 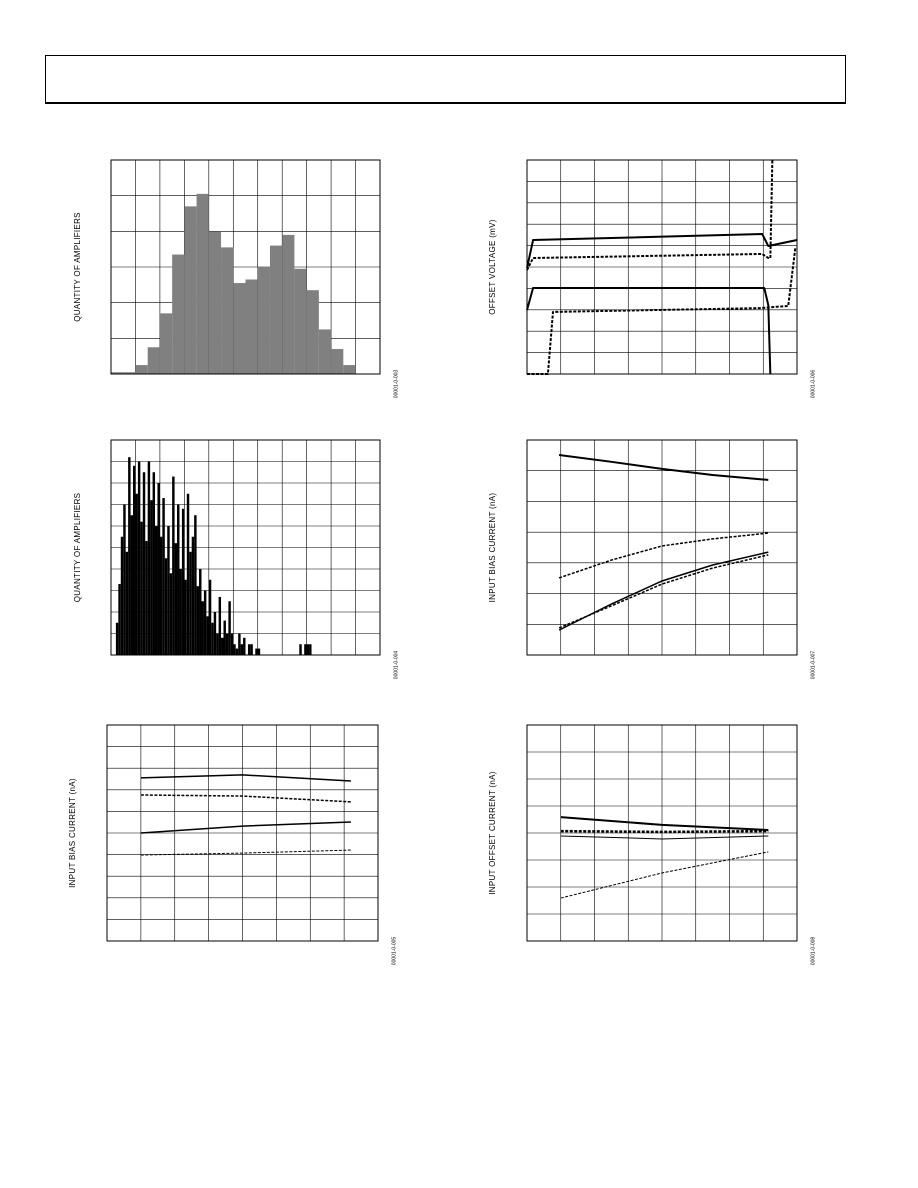 What do you see at coordinates (813, 384) in the screenshot?
I see `figure-code: 00001-0-006` at bounding box center [813, 384].